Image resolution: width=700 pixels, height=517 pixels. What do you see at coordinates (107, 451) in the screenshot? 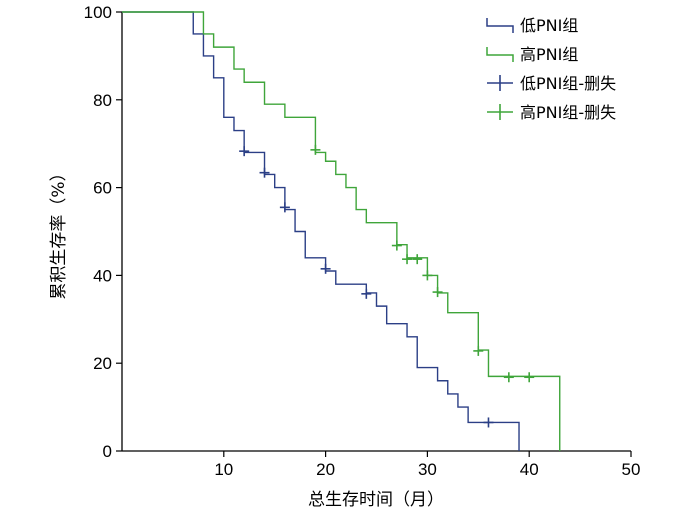
I see `y-tick-label-0: 0` at bounding box center [107, 451].